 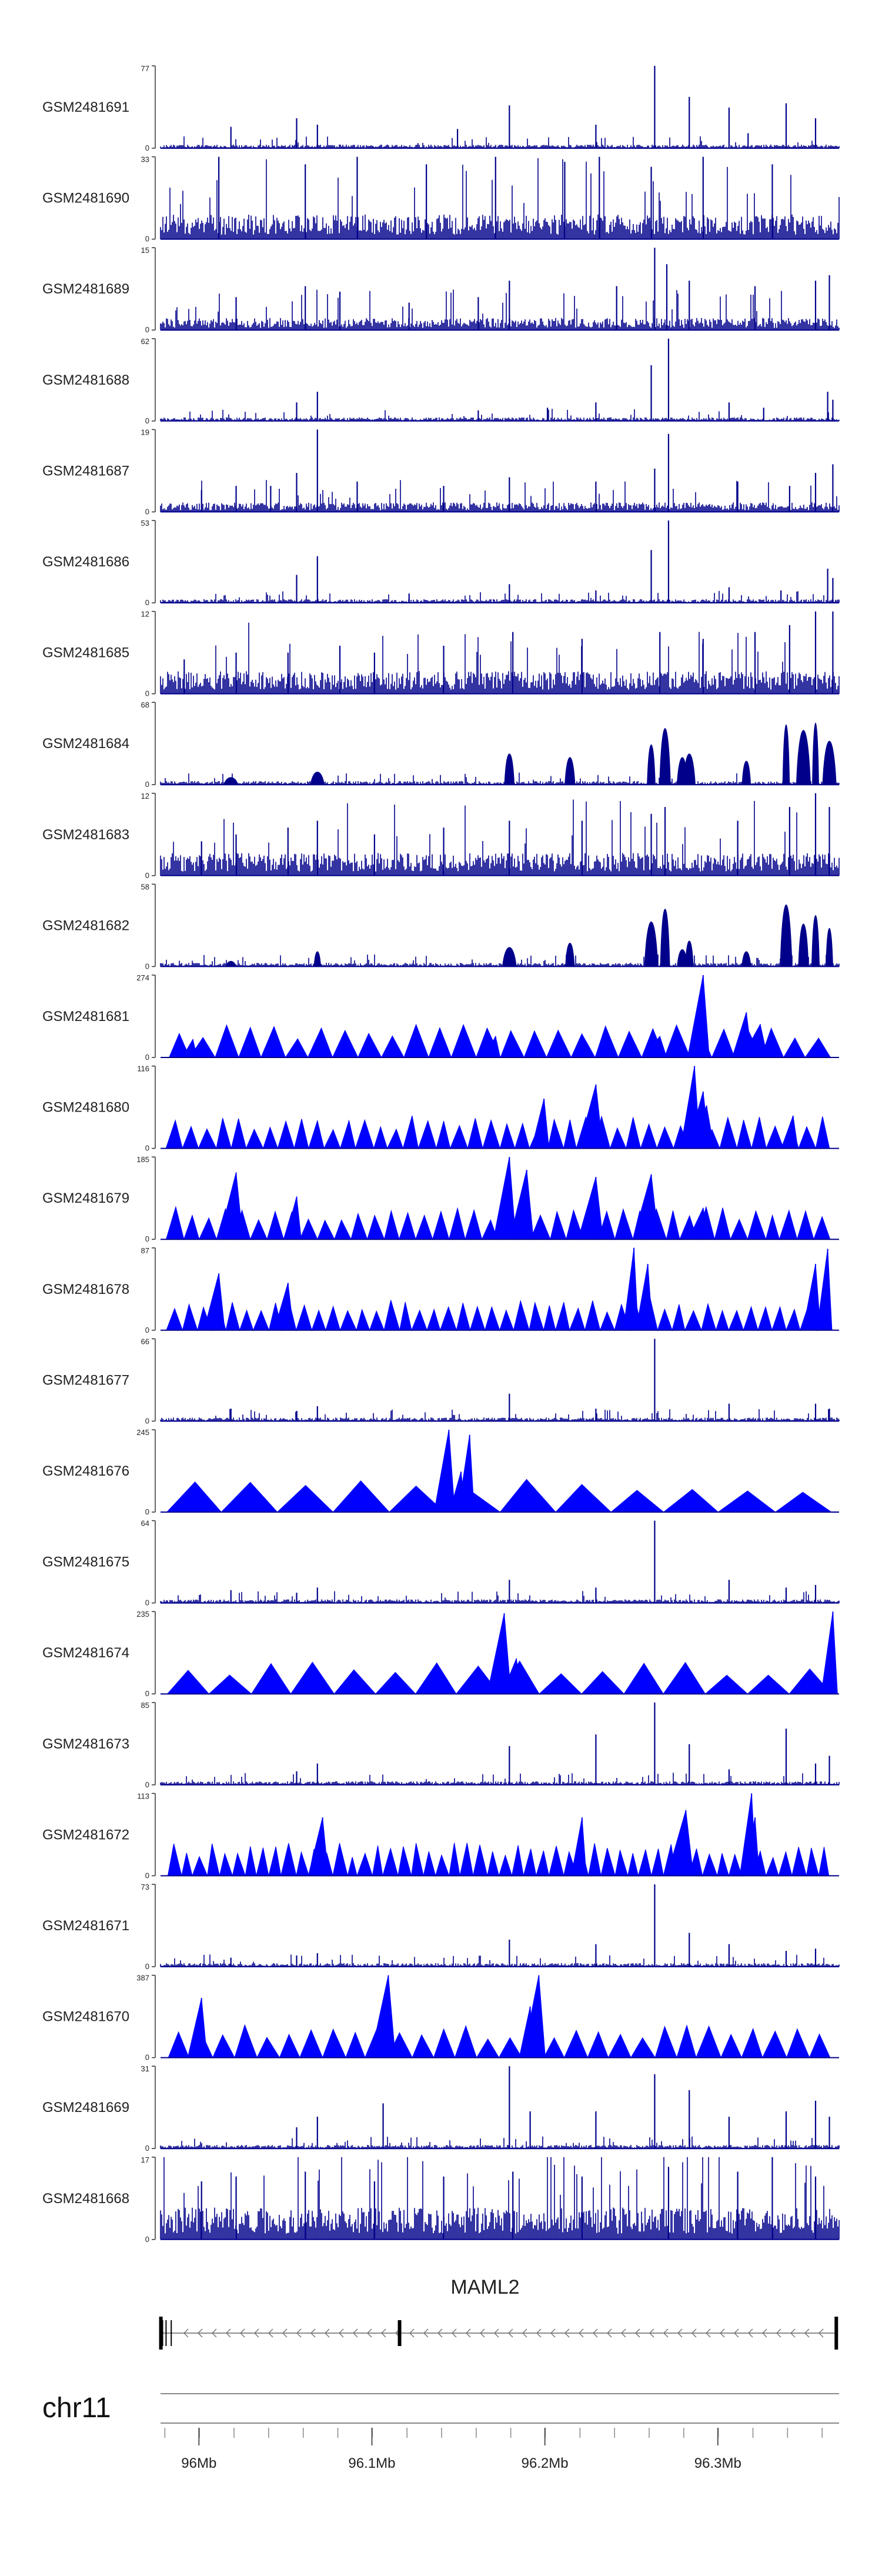 I want to click on track-label: GSM2481673, so click(x=85, y=1744).